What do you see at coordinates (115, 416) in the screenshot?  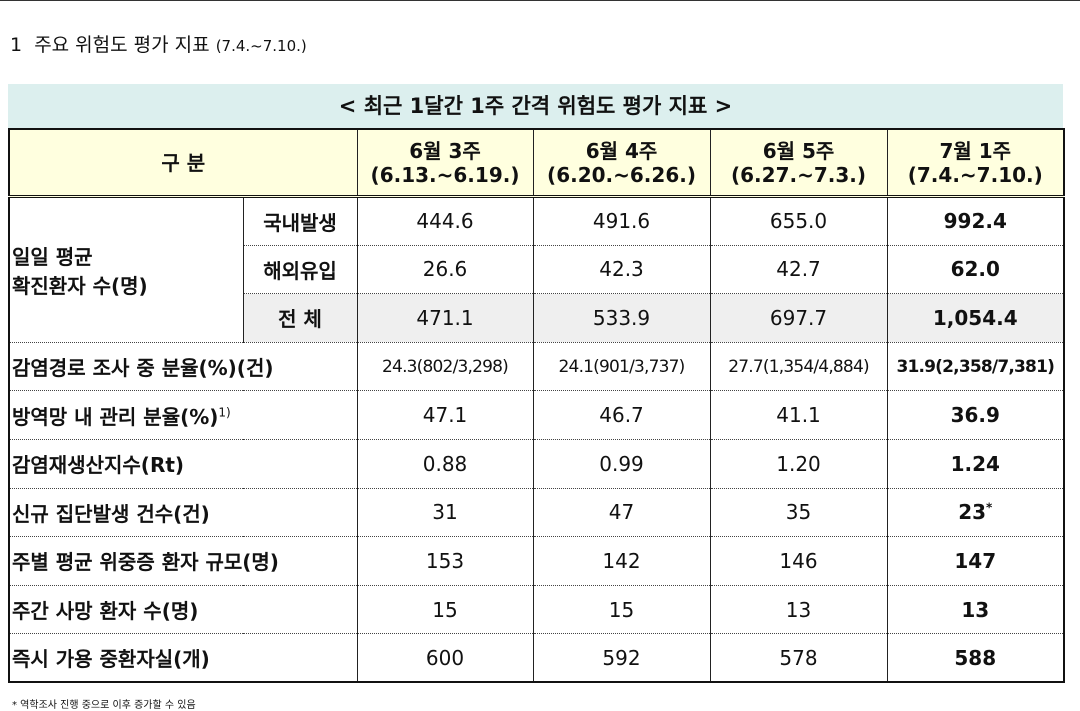 I see `row-label-text: 방역망 내 관리 분율(%)` at bounding box center [115, 416].